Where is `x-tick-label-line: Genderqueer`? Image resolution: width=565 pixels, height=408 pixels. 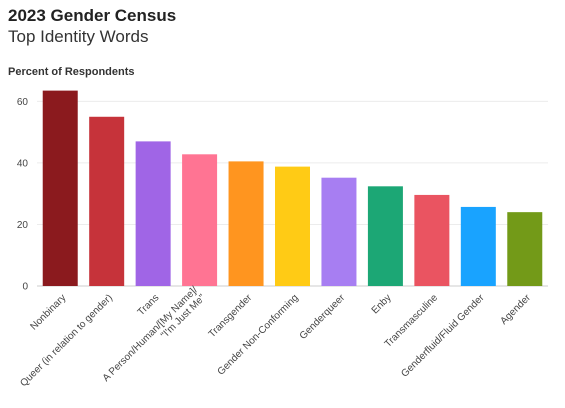
x-tick-label-line: Genderqueer is located at coordinates (323, 317).